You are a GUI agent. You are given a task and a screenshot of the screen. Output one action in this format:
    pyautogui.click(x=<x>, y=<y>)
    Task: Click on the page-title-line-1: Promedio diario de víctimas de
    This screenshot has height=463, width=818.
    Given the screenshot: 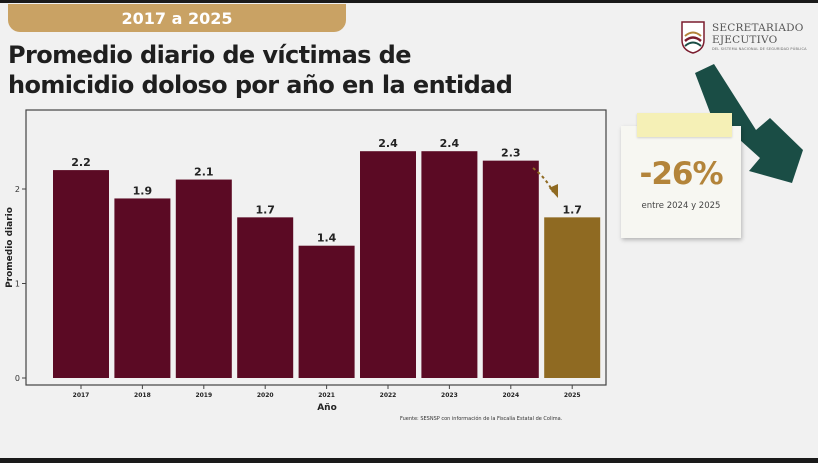 What is the action you would take?
    pyautogui.click(x=209, y=55)
    